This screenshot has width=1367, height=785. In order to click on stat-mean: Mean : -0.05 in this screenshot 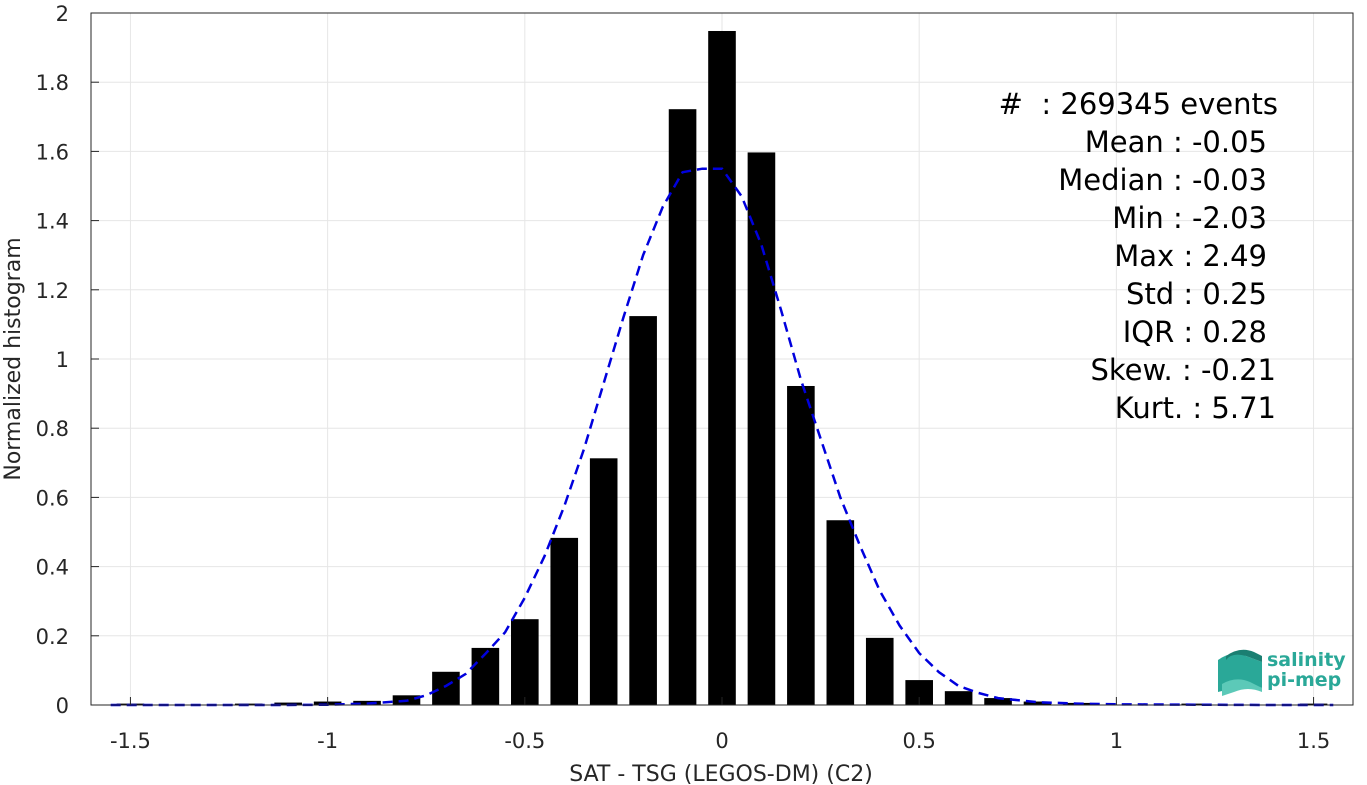, I will do `click(1176, 142)`.